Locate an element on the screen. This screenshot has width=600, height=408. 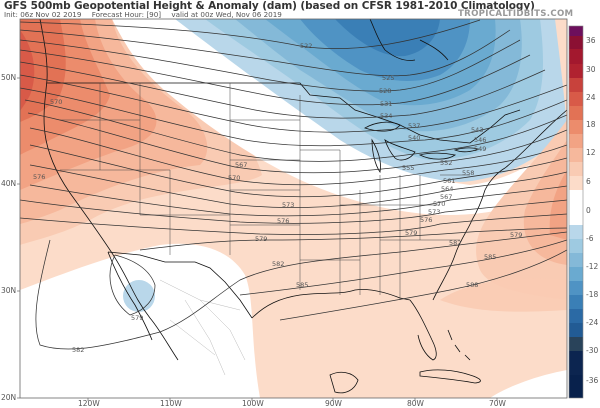
init-time: Init: 06z Nov 02 2019 is located at coordinates (43, 14).